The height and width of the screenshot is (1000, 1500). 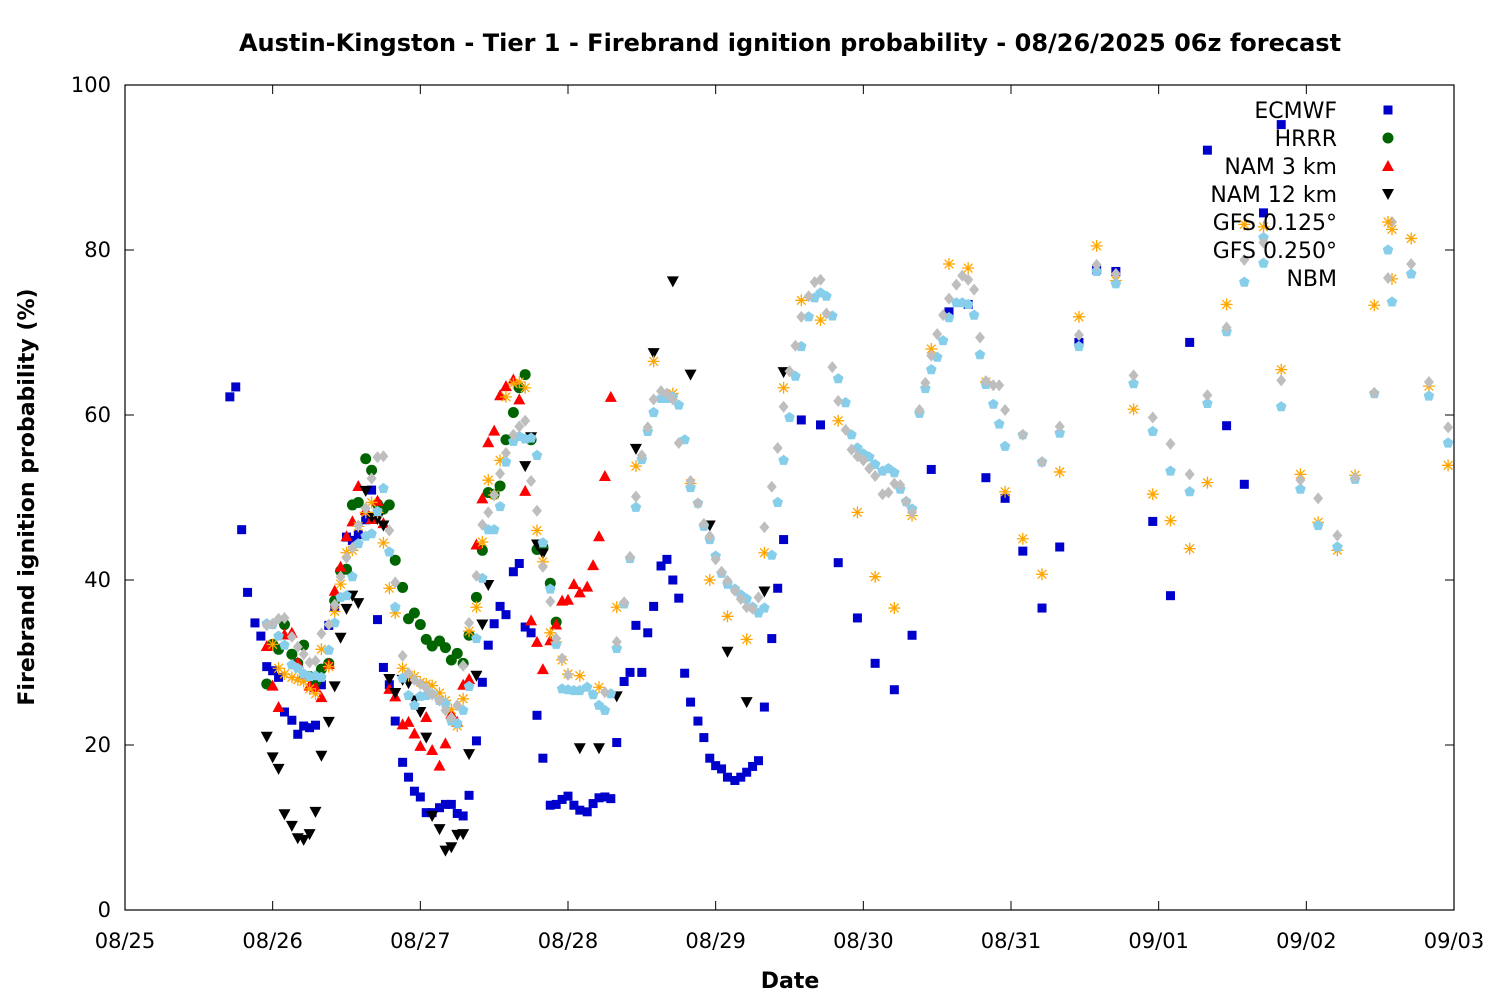 What do you see at coordinates (1388, 110) in the screenshot?
I see `legend-marker` at bounding box center [1388, 110].